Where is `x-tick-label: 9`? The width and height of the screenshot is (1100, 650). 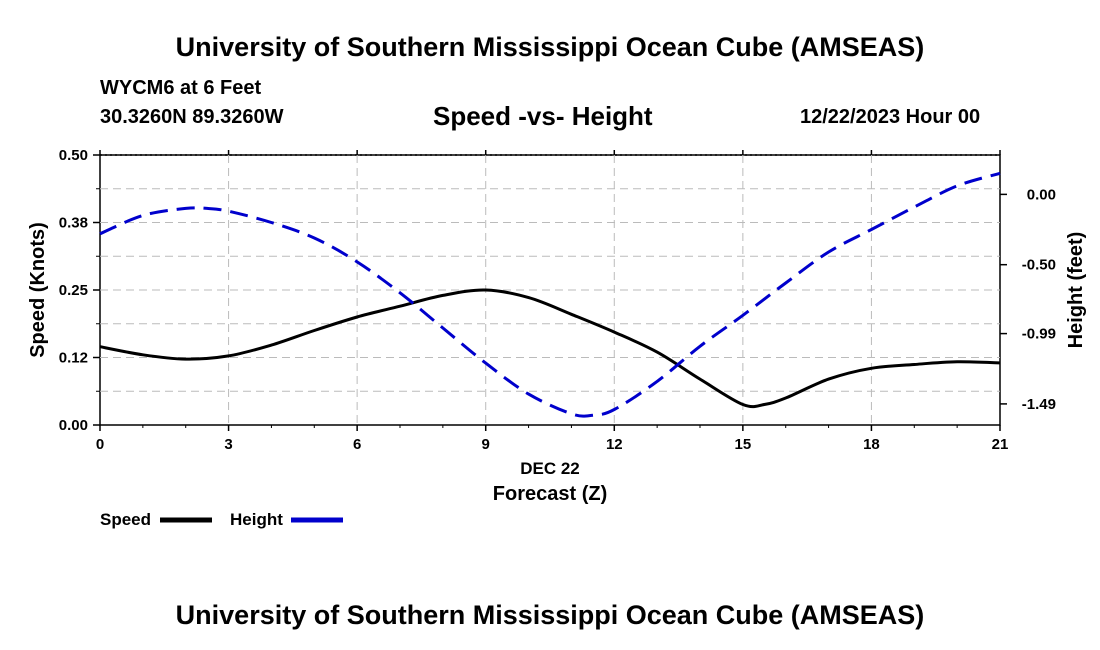 x-tick-label: 9 is located at coordinates (486, 444).